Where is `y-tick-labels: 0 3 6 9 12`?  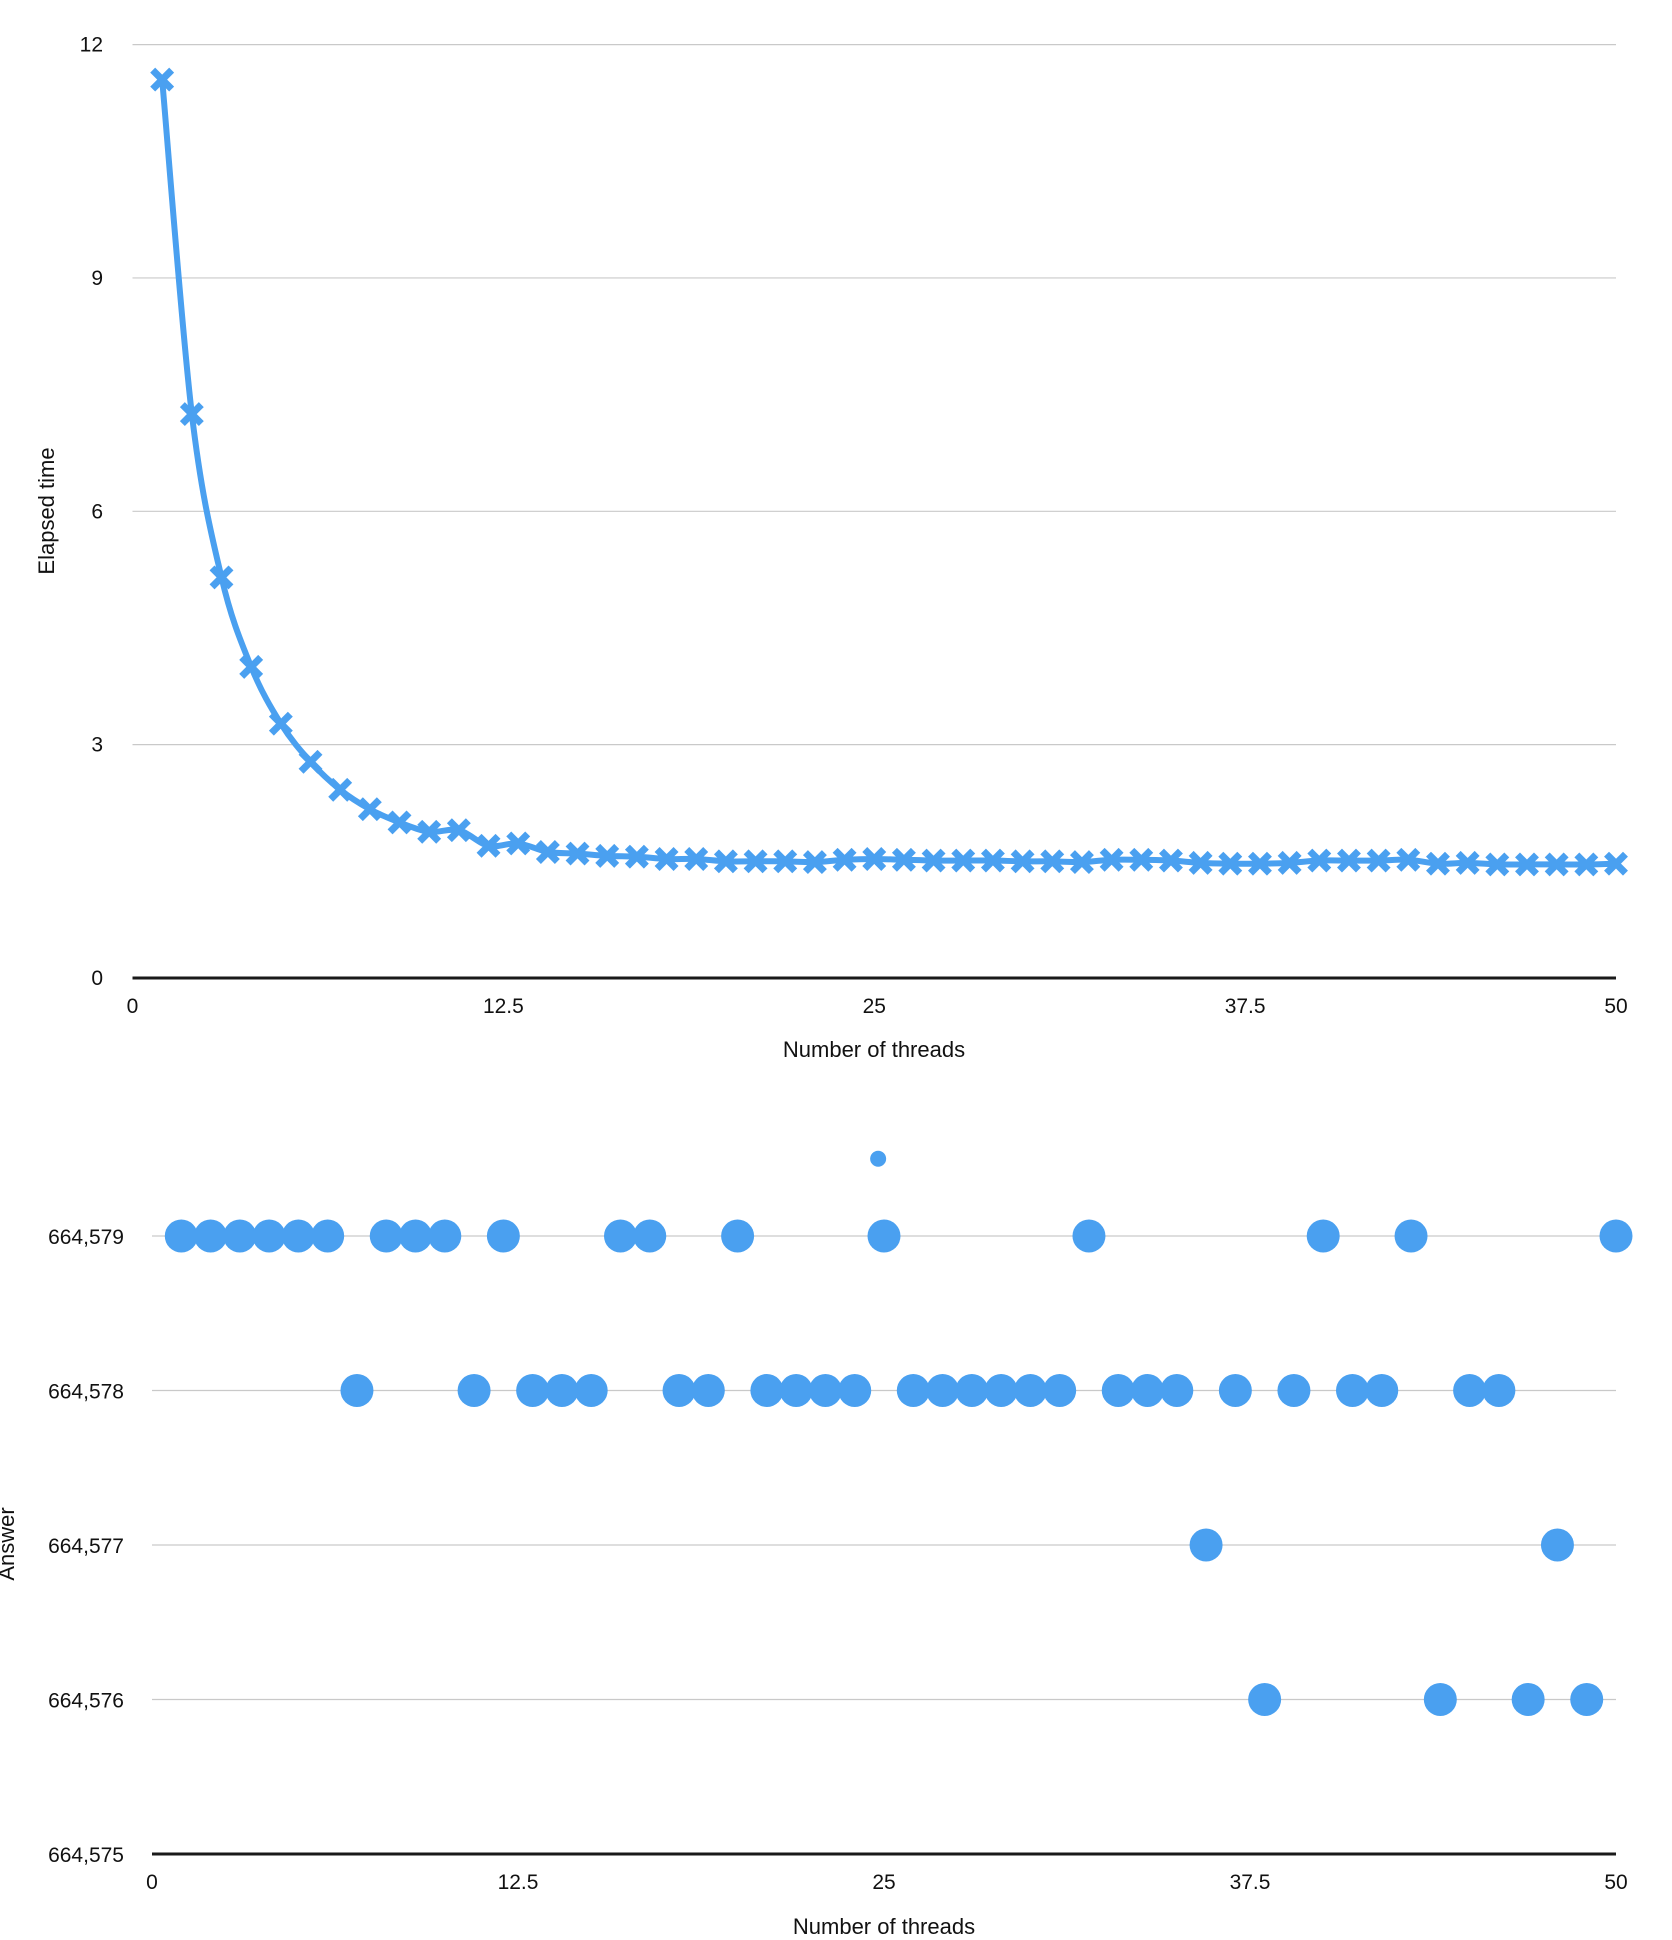 y-tick-labels: 0 3 6 9 12 is located at coordinates (91, 512).